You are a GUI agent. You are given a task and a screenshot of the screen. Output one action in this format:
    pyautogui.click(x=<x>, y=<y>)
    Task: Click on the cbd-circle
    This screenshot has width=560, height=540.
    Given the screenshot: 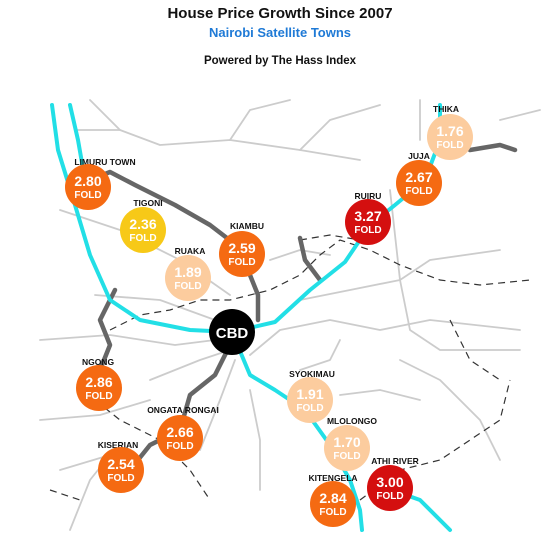 What is the action you would take?
    pyautogui.click(x=232, y=332)
    